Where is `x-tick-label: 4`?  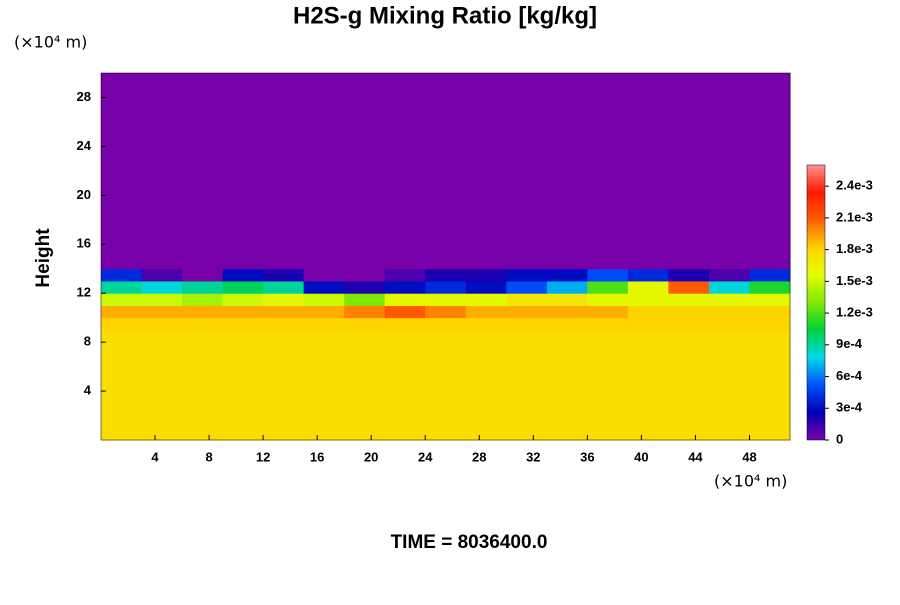
x-tick-label: 4 is located at coordinates (155, 456).